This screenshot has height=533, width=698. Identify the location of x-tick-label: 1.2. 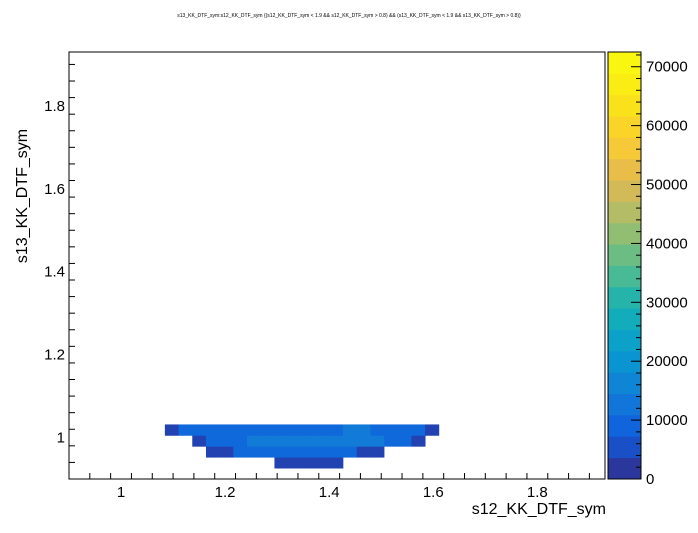
(225, 492).